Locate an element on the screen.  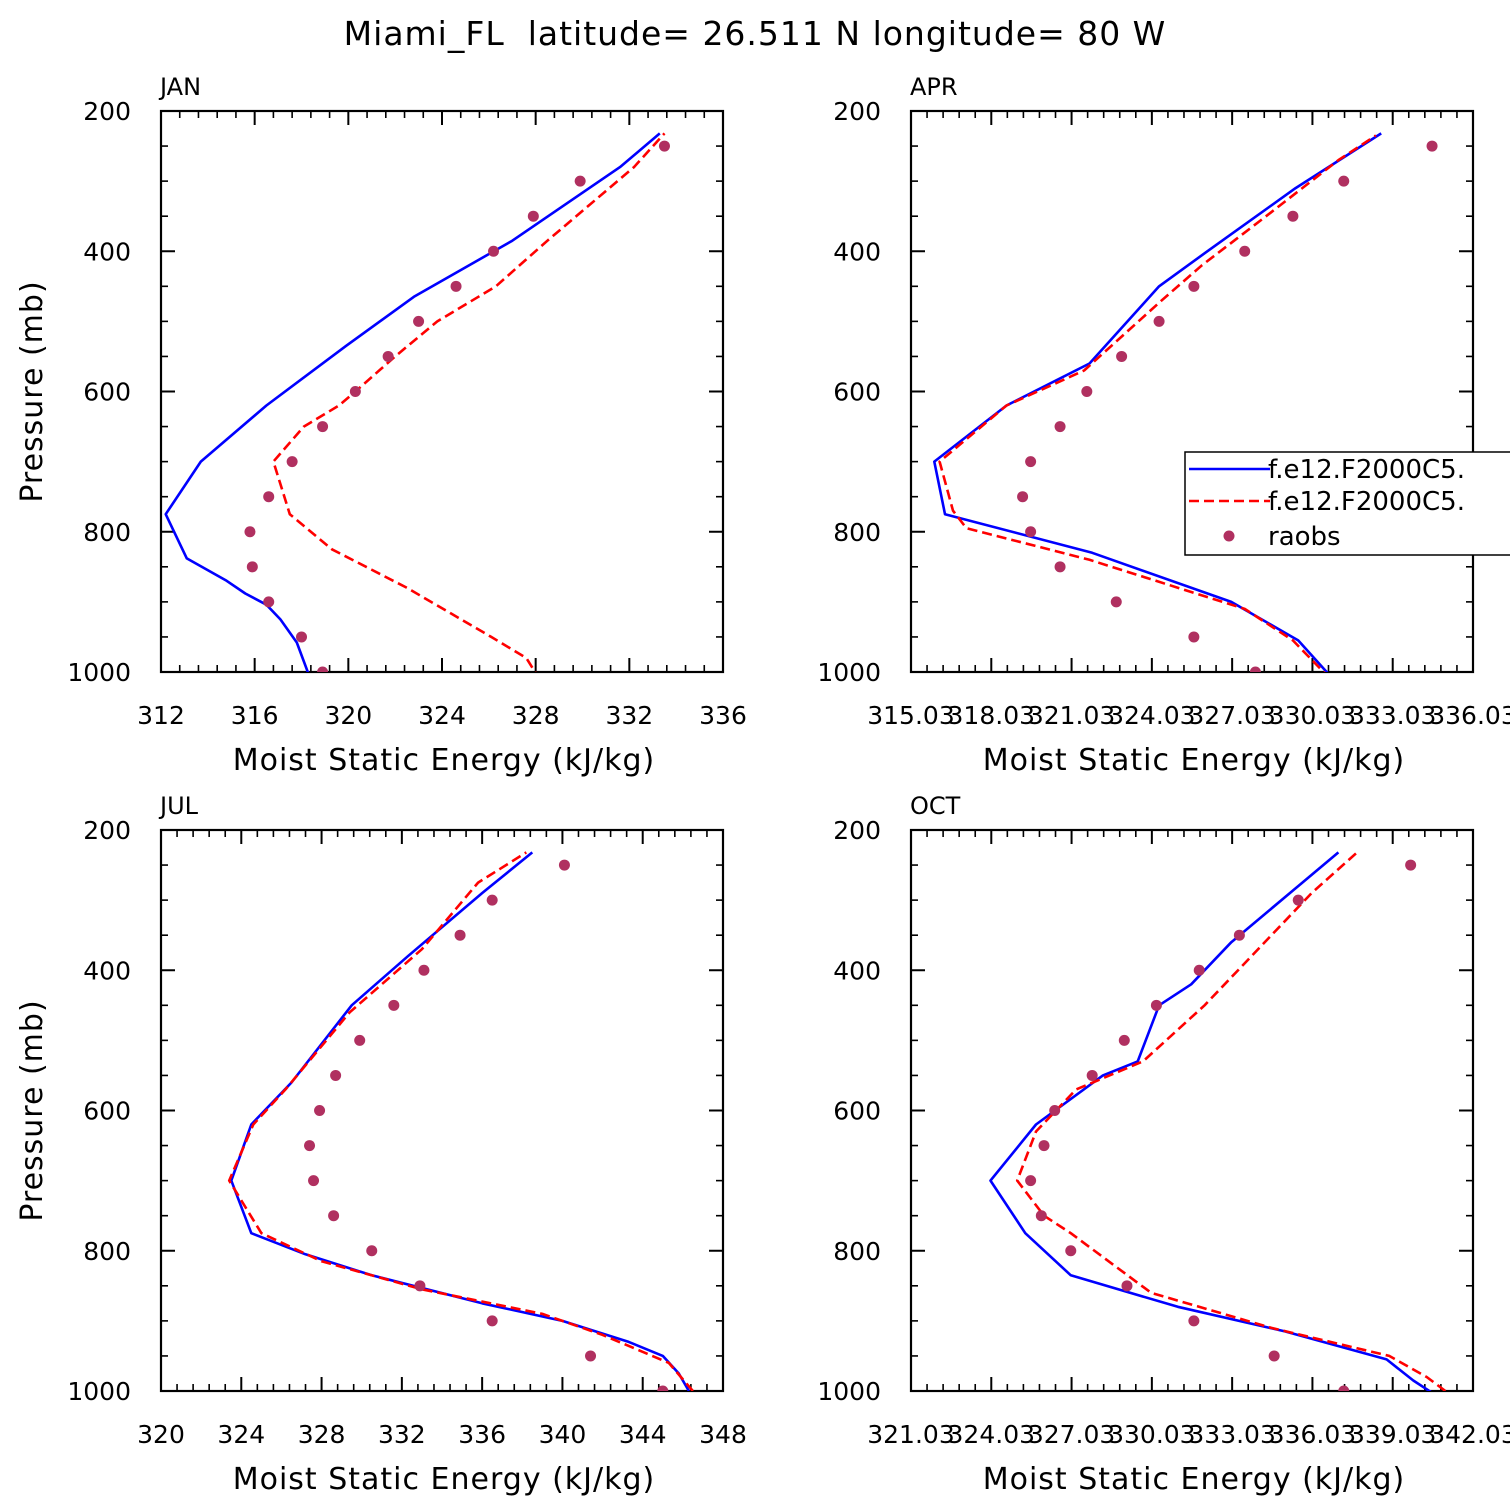
x-tick-label: 318.03 is located at coordinates (991, 715).